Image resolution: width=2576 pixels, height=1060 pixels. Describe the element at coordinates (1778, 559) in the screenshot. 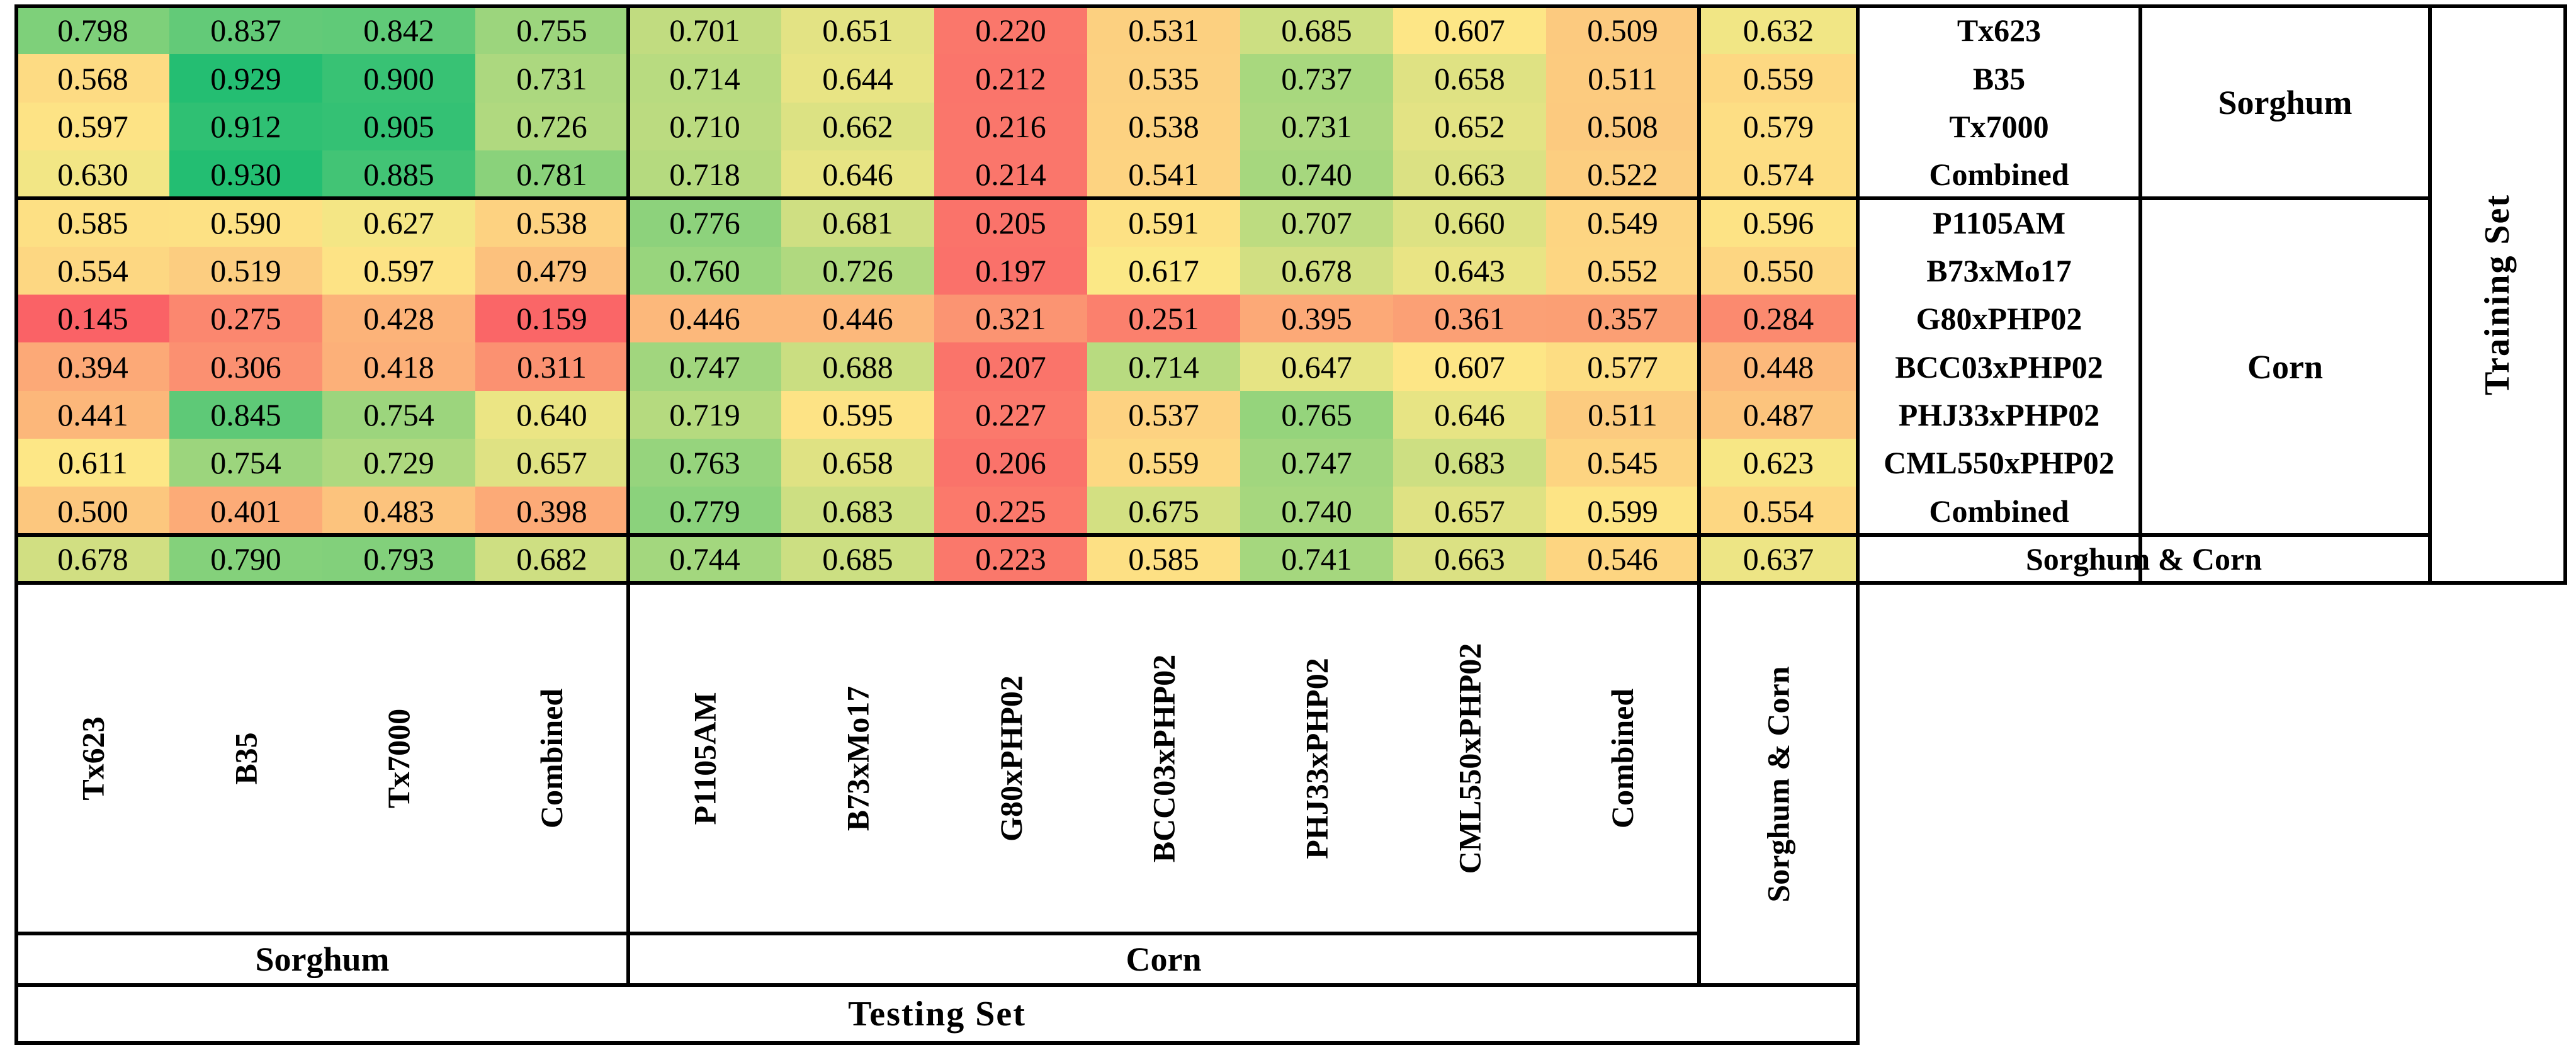

I see `heatmap-cell: 0.637` at that location.